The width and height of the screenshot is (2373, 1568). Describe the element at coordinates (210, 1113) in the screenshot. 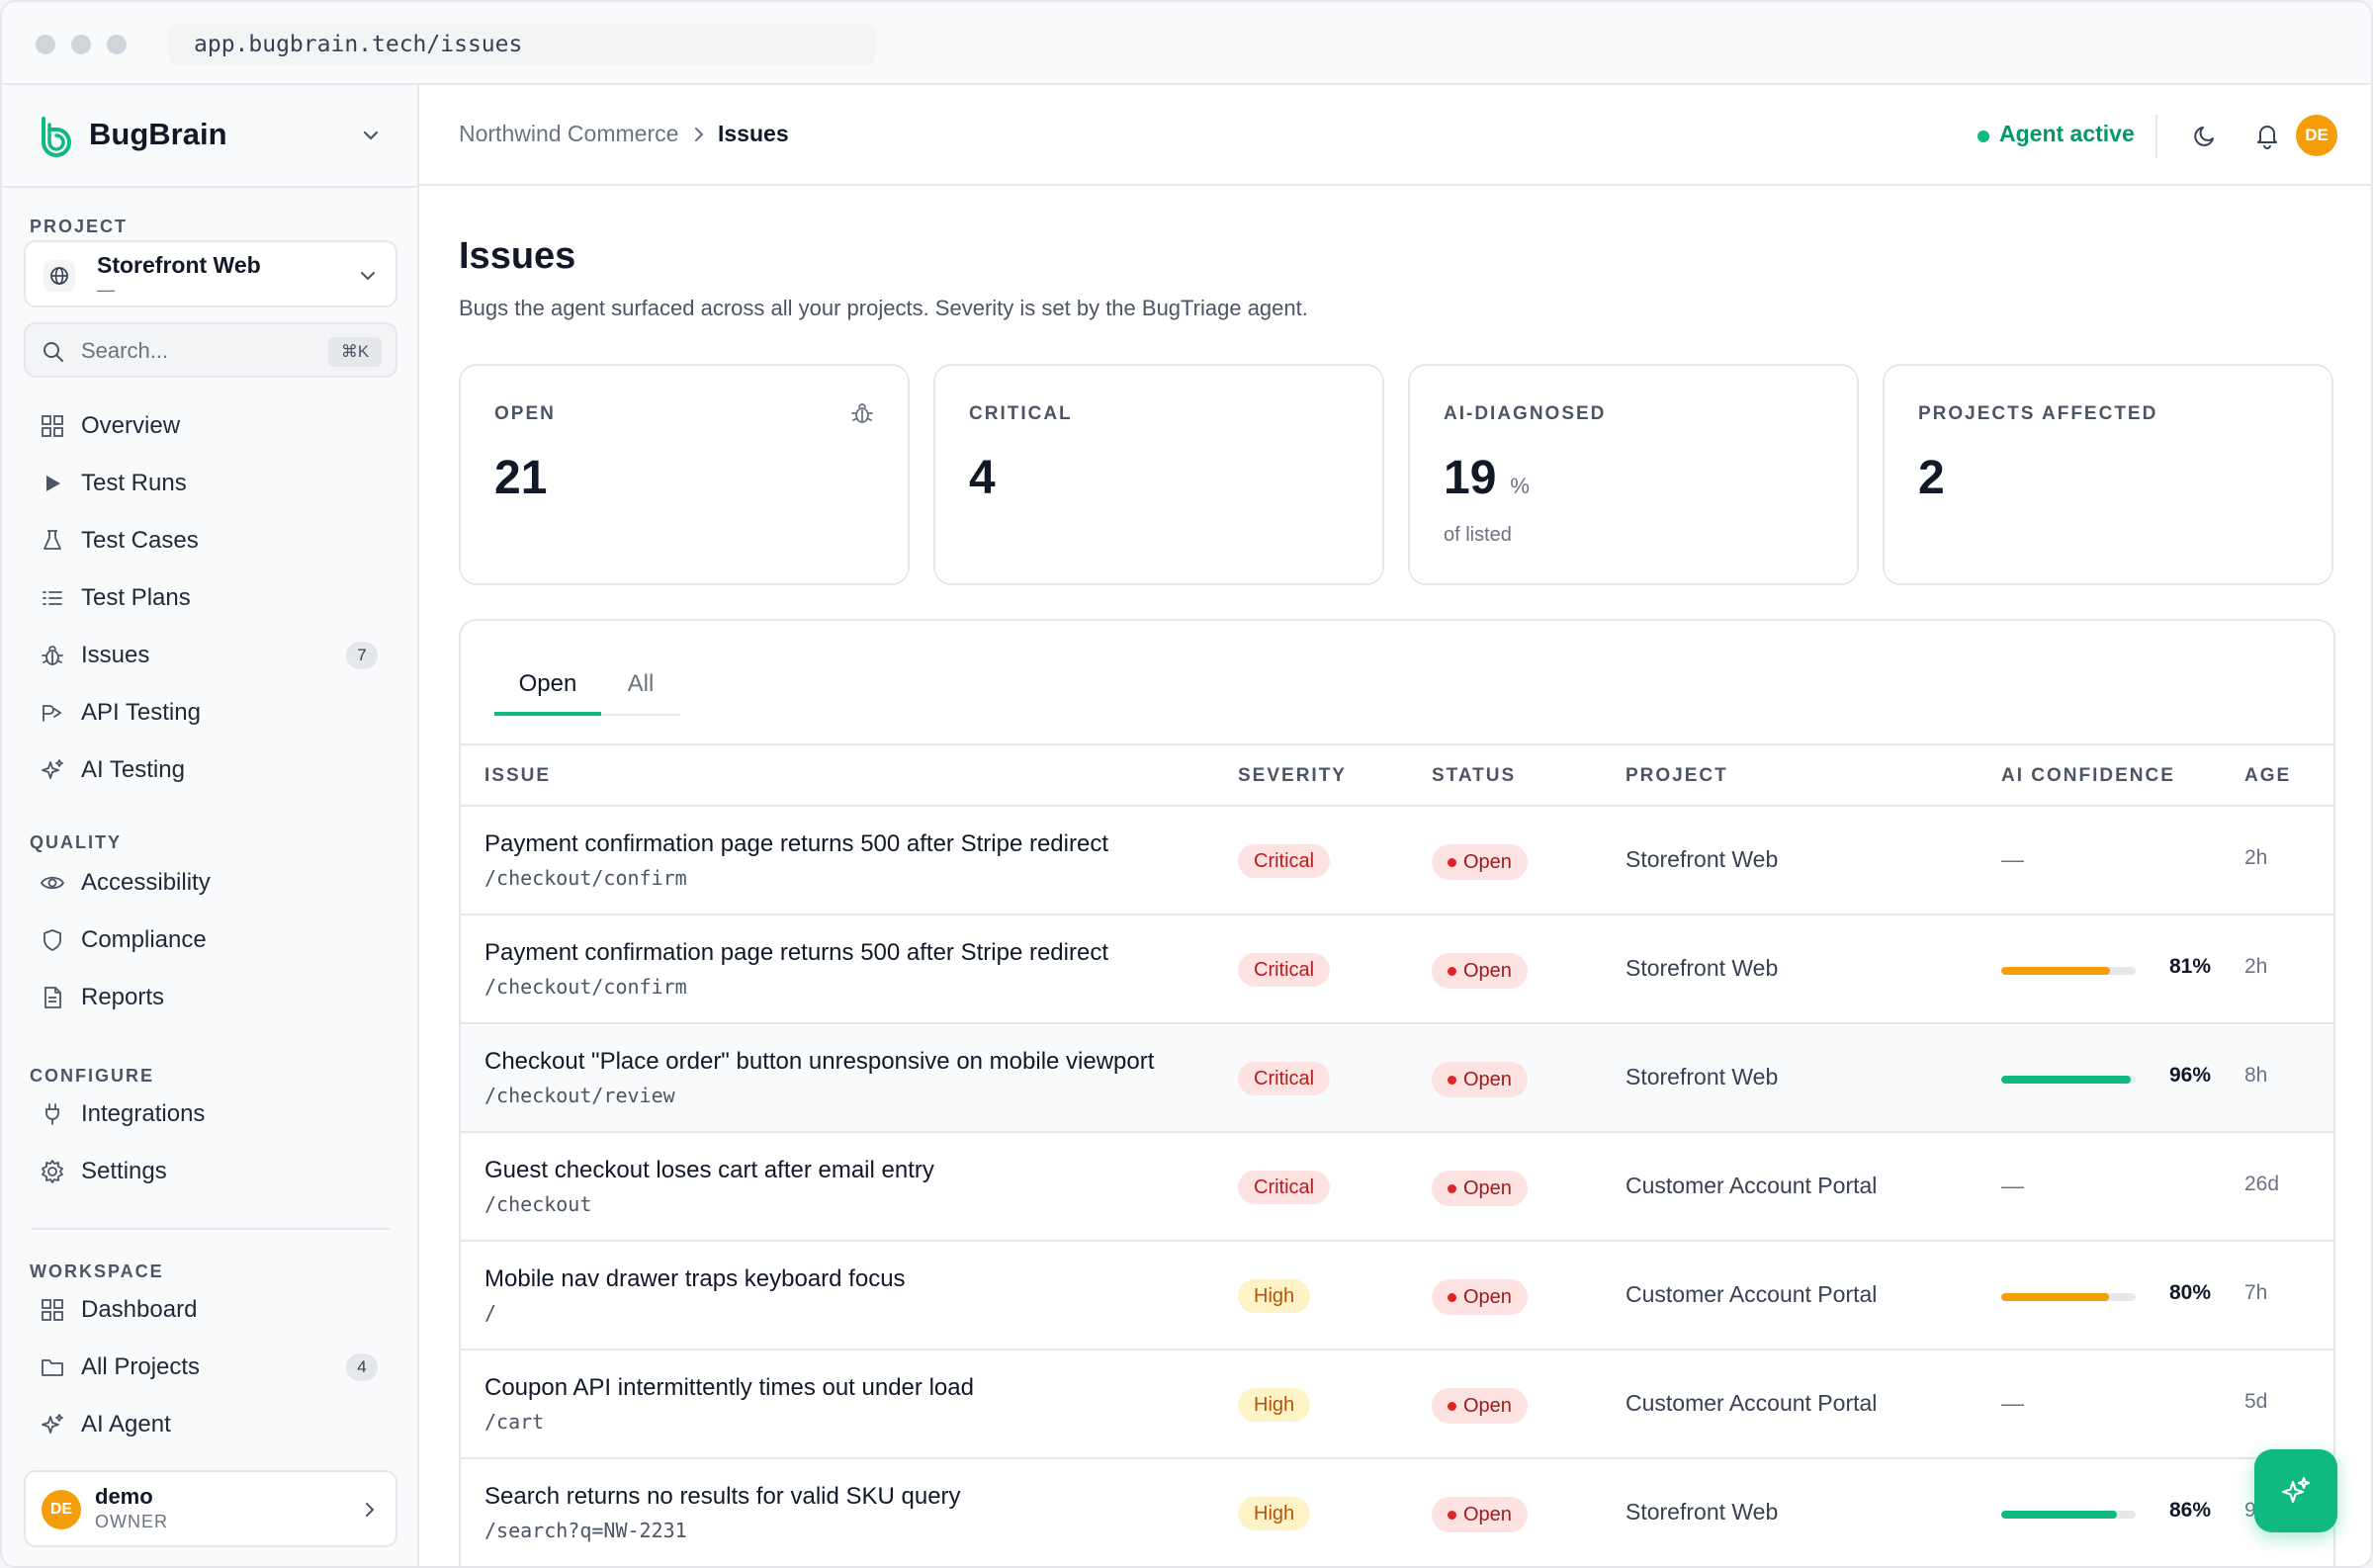

I see `sidebar-item-integrations: Integrations` at that location.